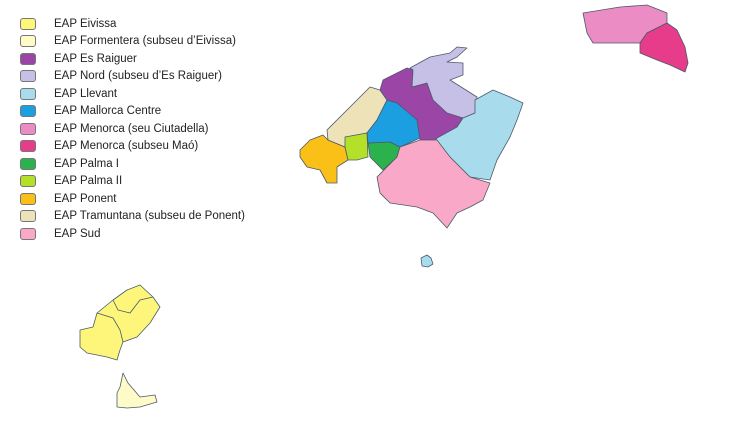  What do you see at coordinates (86, 163) in the screenshot?
I see `legend-label: EAP Palma I` at bounding box center [86, 163].